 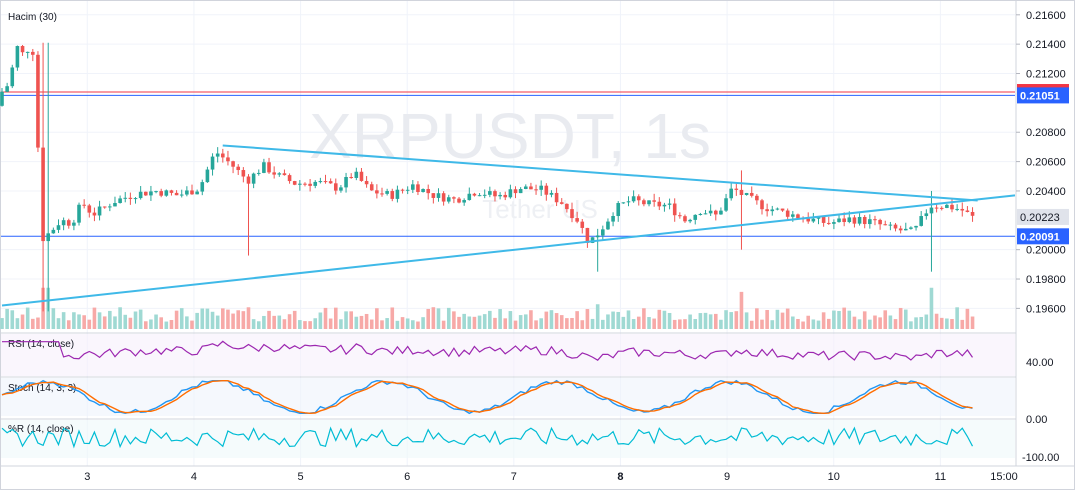 What do you see at coordinates (508, 355) in the screenshot?
I see `rsi-band` at bounding box center [508, 355].